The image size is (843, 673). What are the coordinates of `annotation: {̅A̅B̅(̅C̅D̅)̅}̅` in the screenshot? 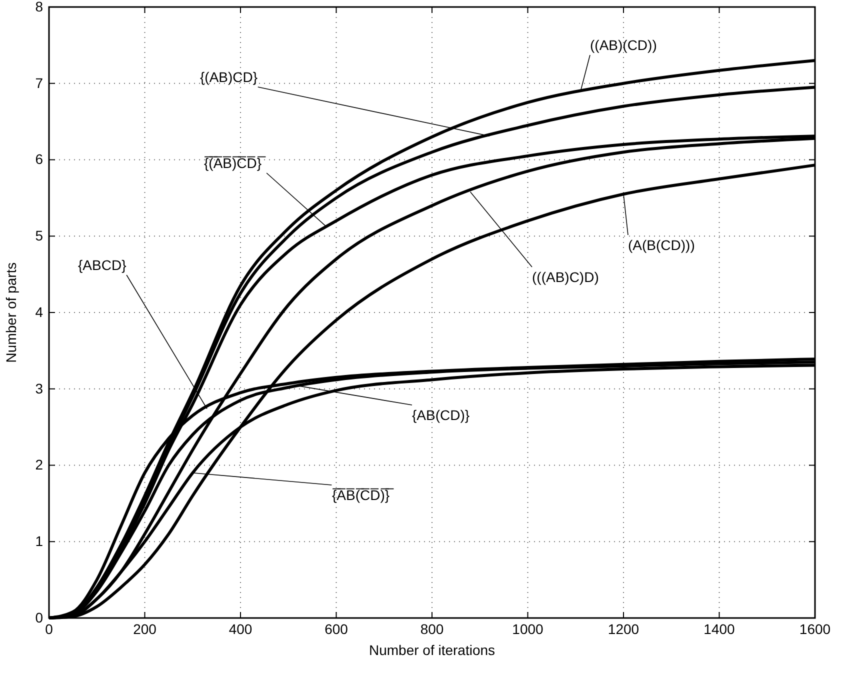 It's located at (363, 495).